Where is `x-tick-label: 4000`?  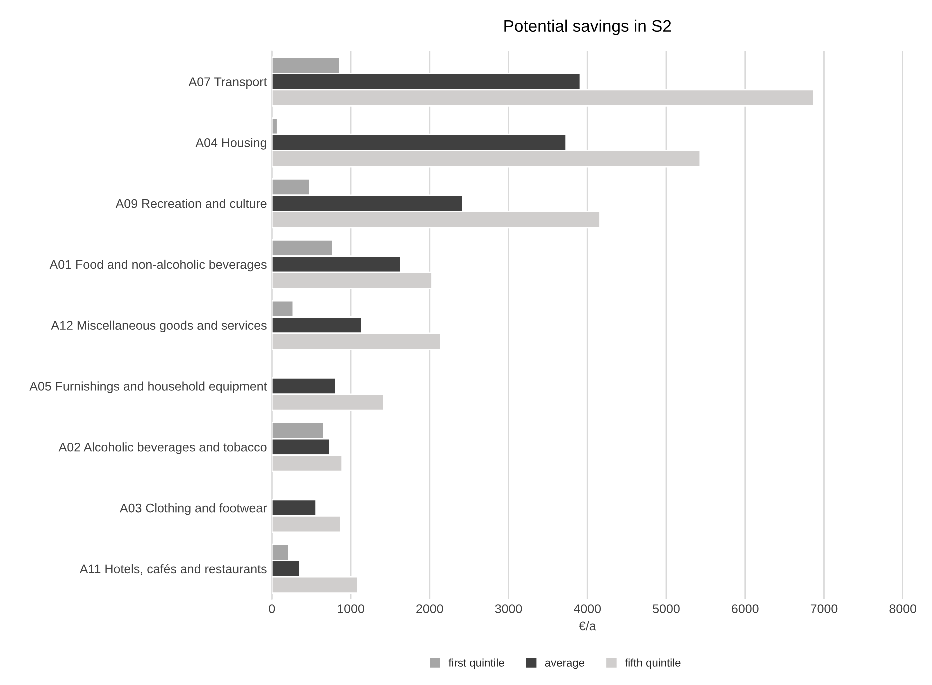
x-tick-label: 4000 is located at coordinates (588, 609).